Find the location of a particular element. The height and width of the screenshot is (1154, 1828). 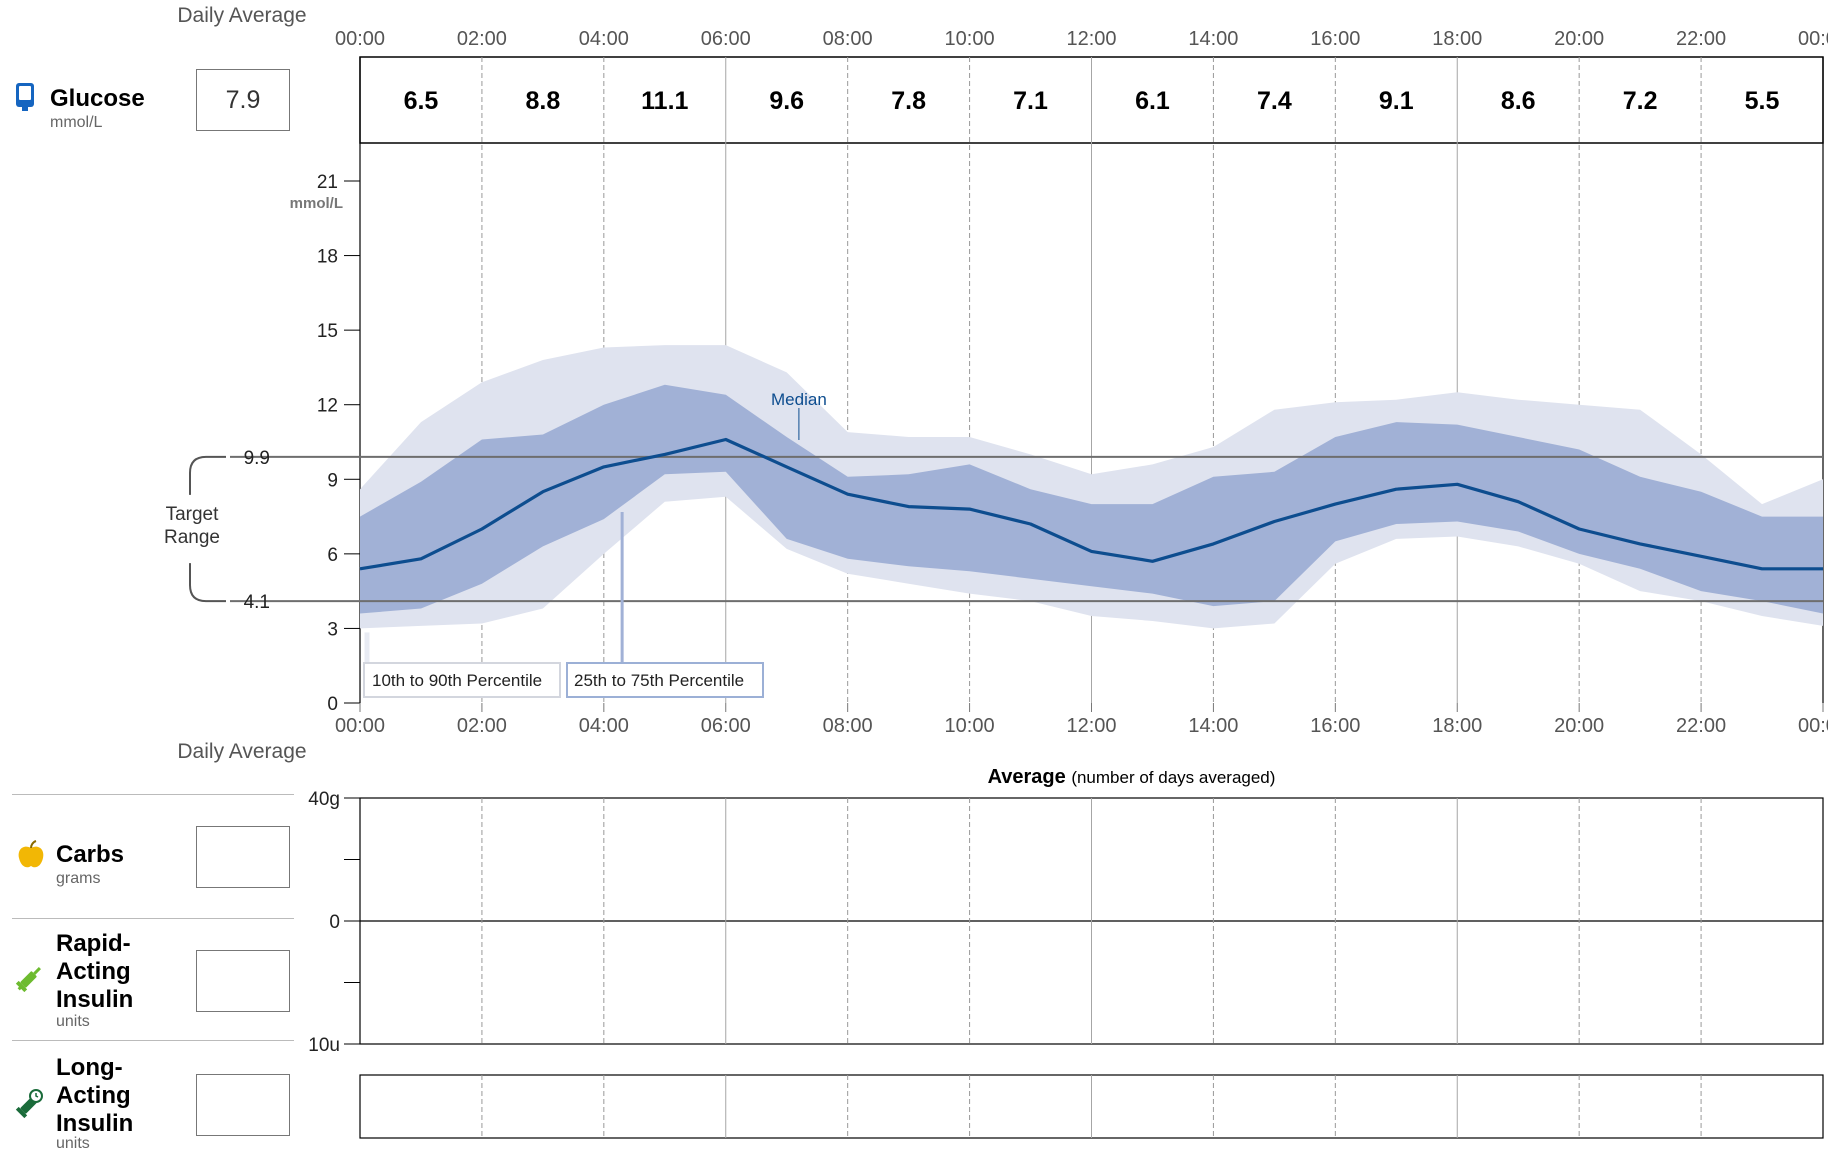

top-time-label: 10:00 is located at coordinates (970, 39).